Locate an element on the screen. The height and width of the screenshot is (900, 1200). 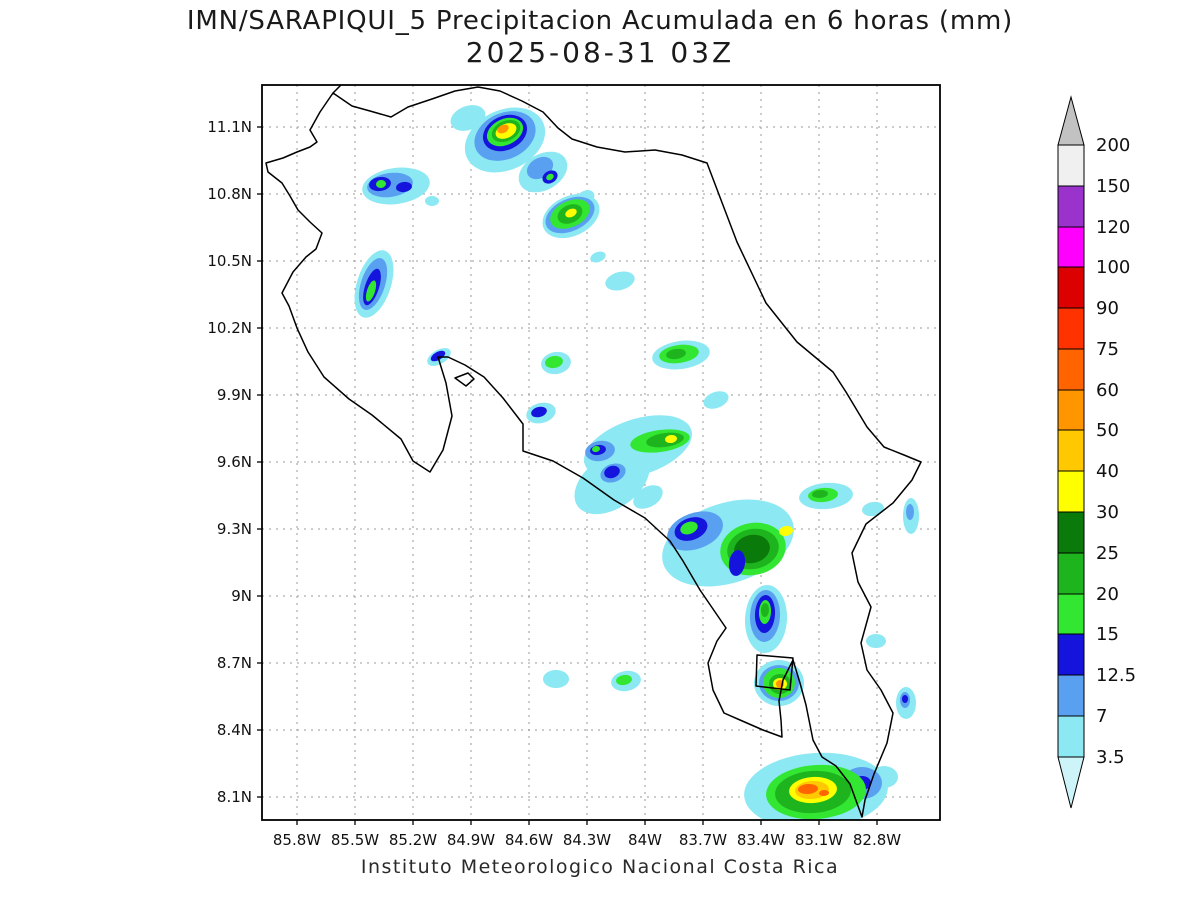
colorbar-label: 200 is located at coordinates (1113, 145).